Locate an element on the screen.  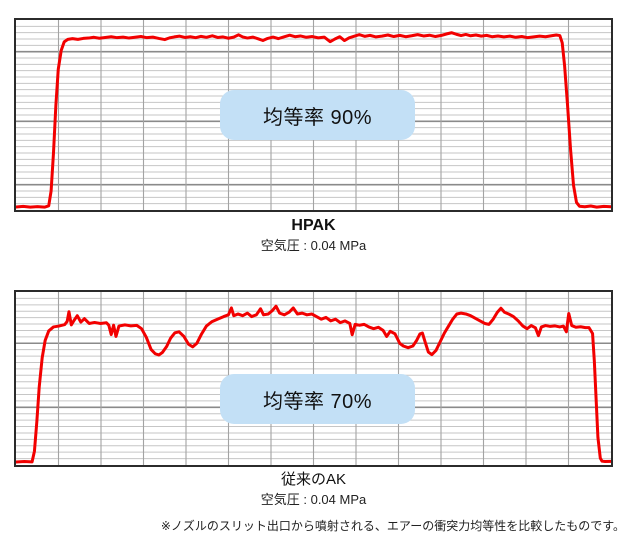
ak-uniformity-badge: 均等率 70% is located at coordinates (317, 399).